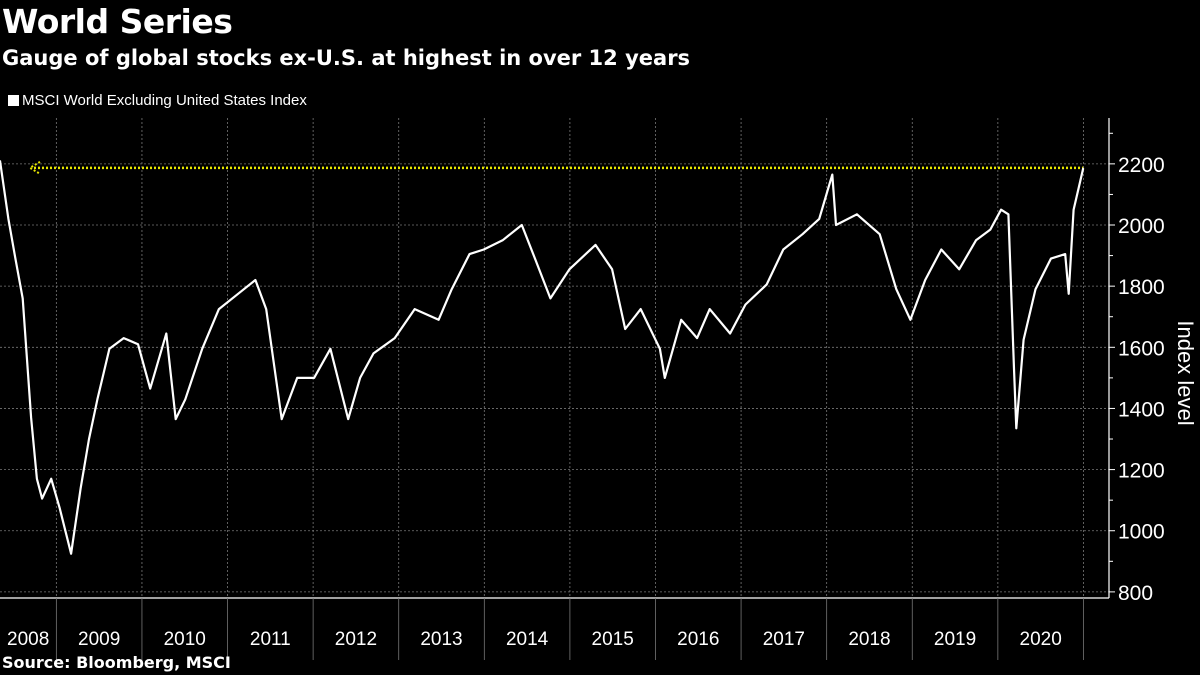  Describe the element at coordinates (13, 100) in the screenshot. I see `legend-swatch` at that location.